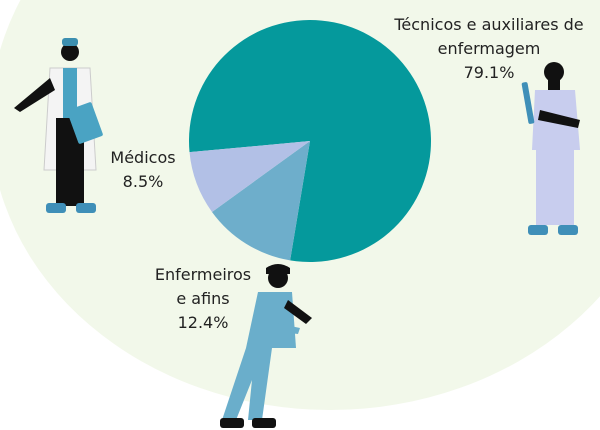 This screenshot has width=600, height=430. What do you see at coordinates (203, 322) in the screenshot?
I see `value-label: 12.4%` at bounding box center [203, 322].